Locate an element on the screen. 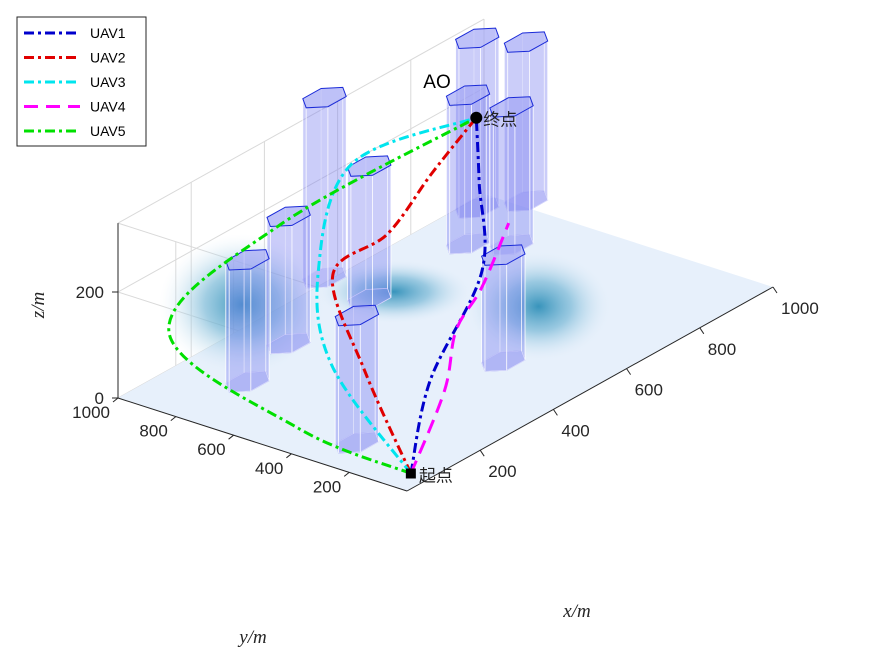 The height and width of the screenshot is (656, 875). path-uav3 is located at coordinates (396, 295).